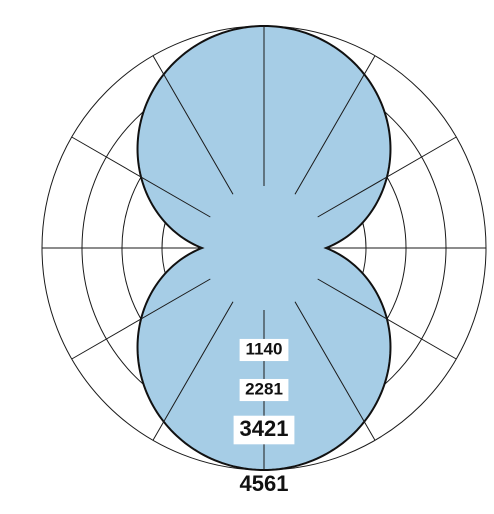  I want to click on radial-tick-label-0: 1140, so click(264, 348).